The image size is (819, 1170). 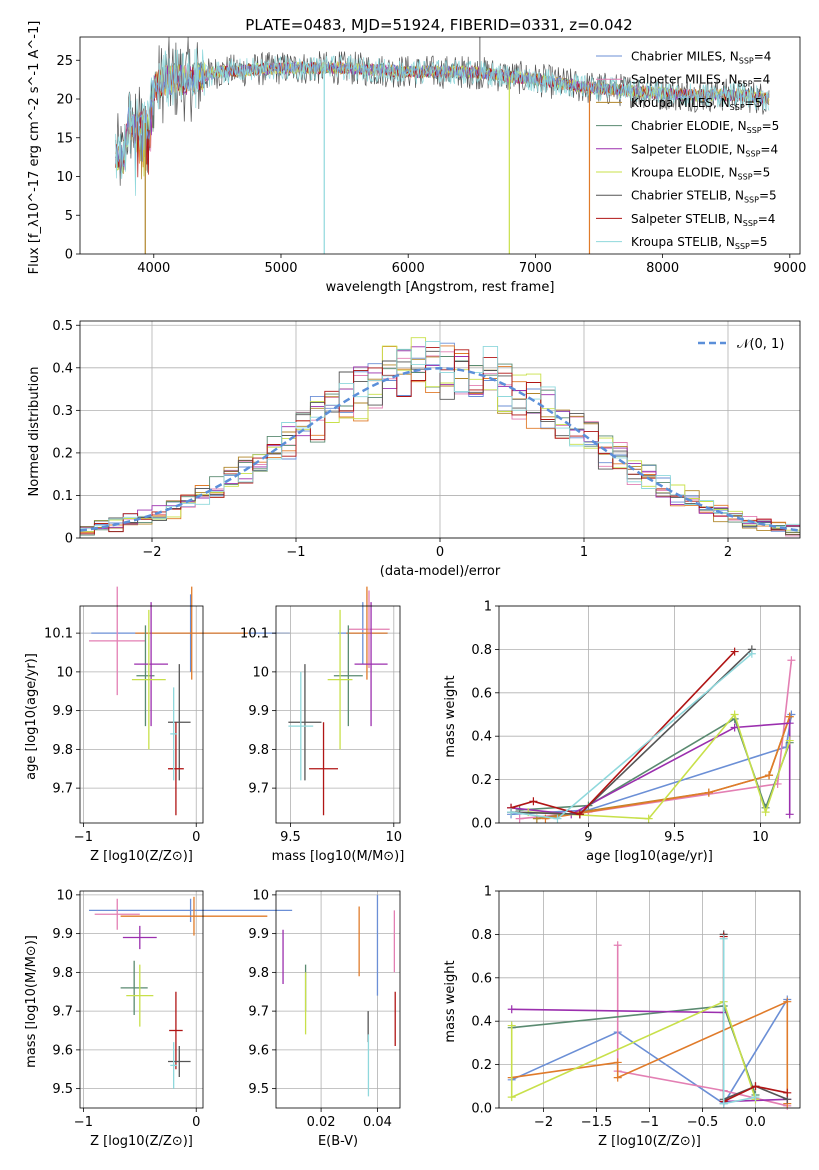 What do you see at coordinates (488, 892) in the screenshot?
I see `y-tick-label: 1` at bounding box center [488, 892].